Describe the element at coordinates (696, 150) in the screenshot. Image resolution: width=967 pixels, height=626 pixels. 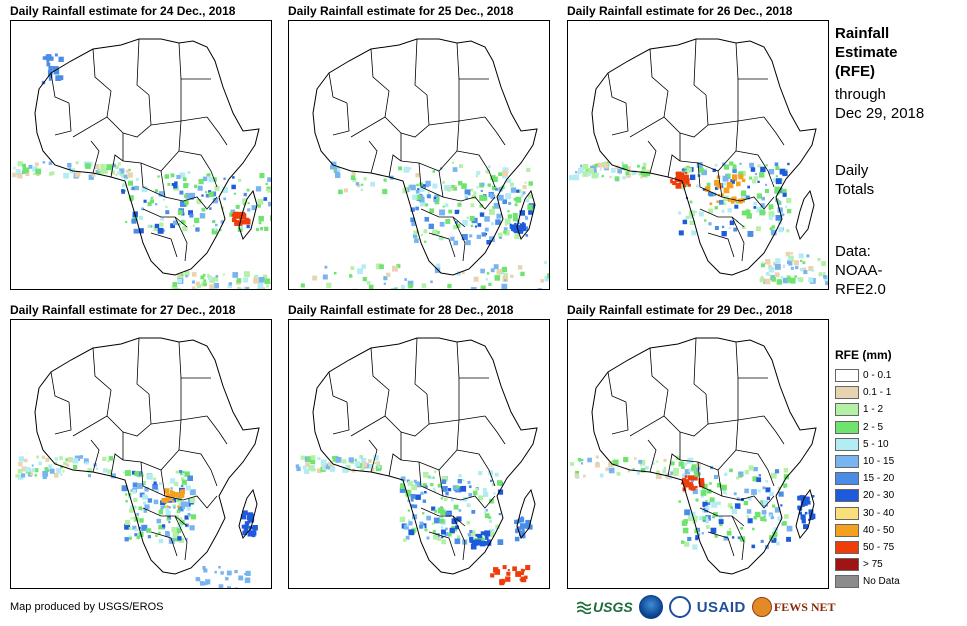
I see `country-borders` at that location.